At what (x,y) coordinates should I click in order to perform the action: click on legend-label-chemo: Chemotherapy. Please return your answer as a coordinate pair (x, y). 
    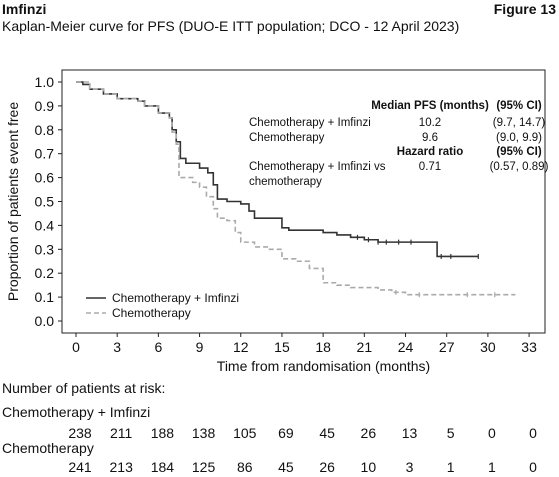
    Looking at the image, I should click on (151, 313).